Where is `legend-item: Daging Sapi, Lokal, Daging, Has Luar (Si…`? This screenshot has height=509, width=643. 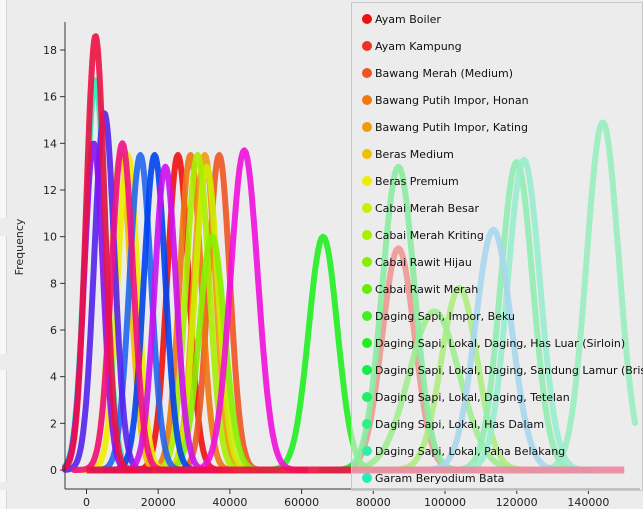
legend-item: Daging Sapi, Lokal, Daging, Has Luar (Si… is located at coordinates (493, 343).